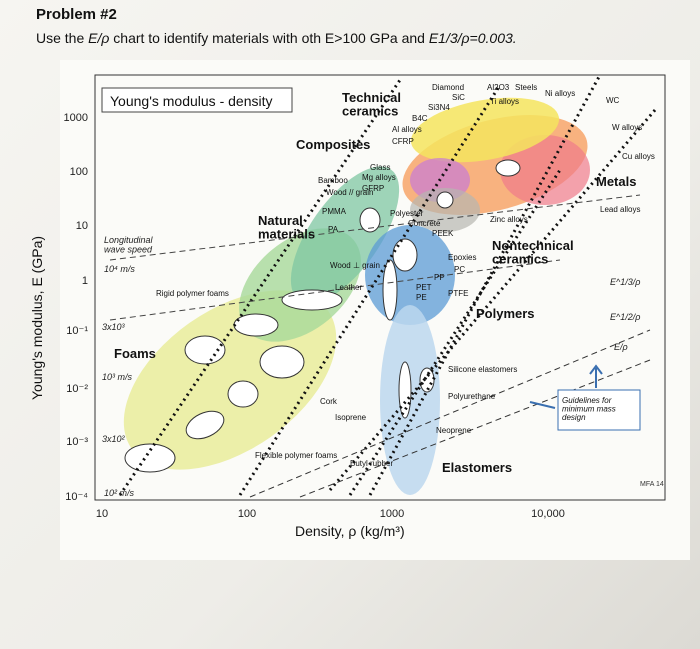  I want to click on material-label: PEEK, so click(443, 233).